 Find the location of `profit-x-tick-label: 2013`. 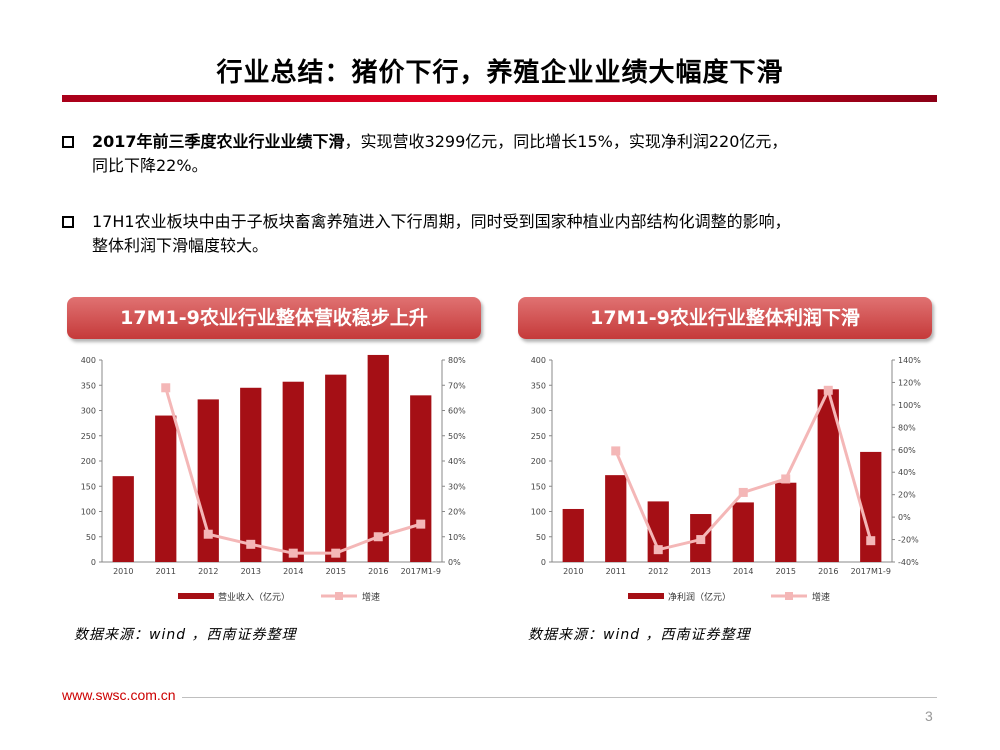

profit-x-tick-label: 2013 is located at coordinates (701, 571).